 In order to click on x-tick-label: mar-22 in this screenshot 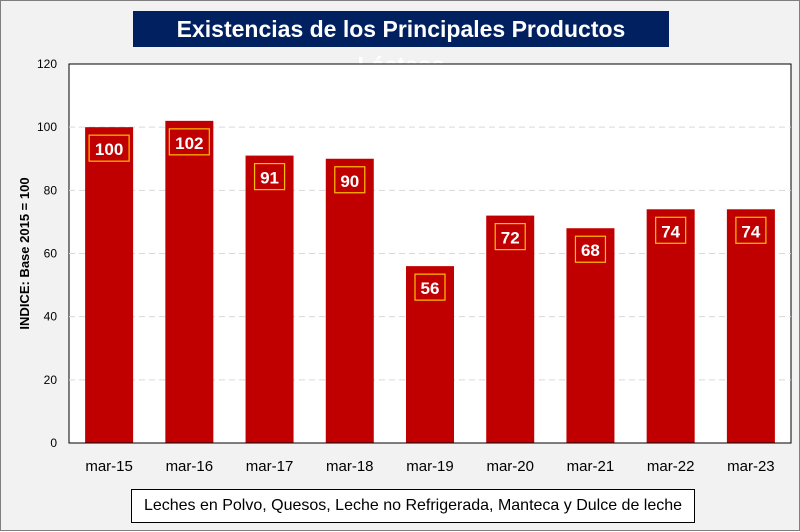, I will do `click(671, 466)`.